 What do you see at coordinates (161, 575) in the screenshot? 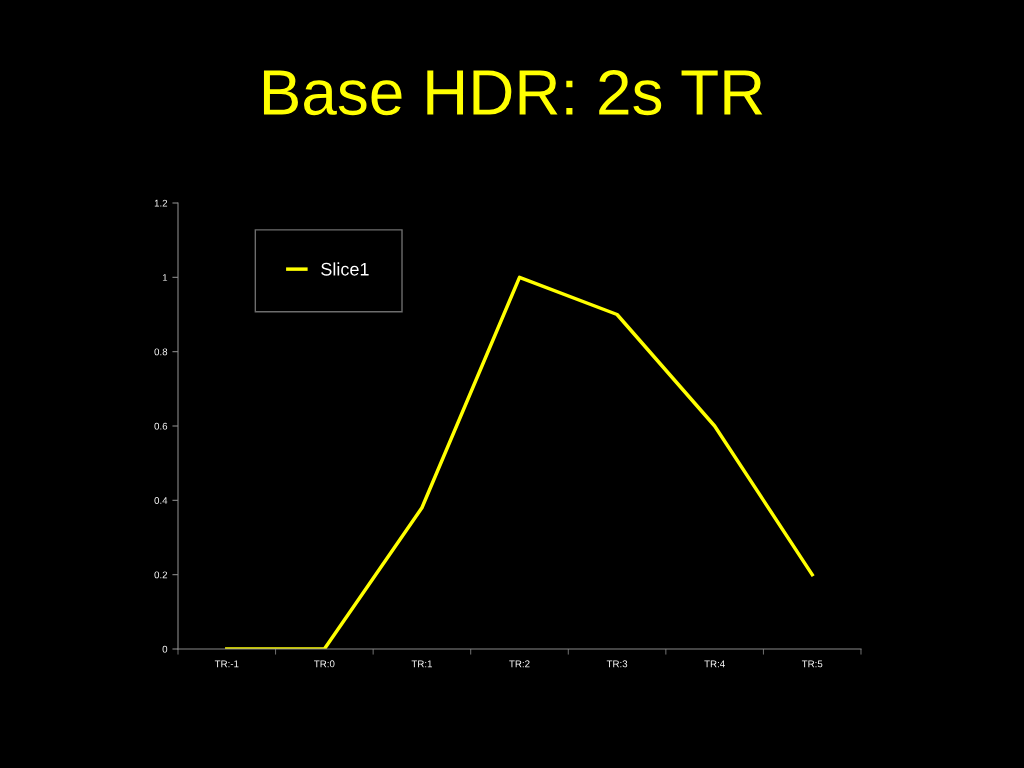
I see `y-tick-label: 0.2` at bounding box center [161, 575].